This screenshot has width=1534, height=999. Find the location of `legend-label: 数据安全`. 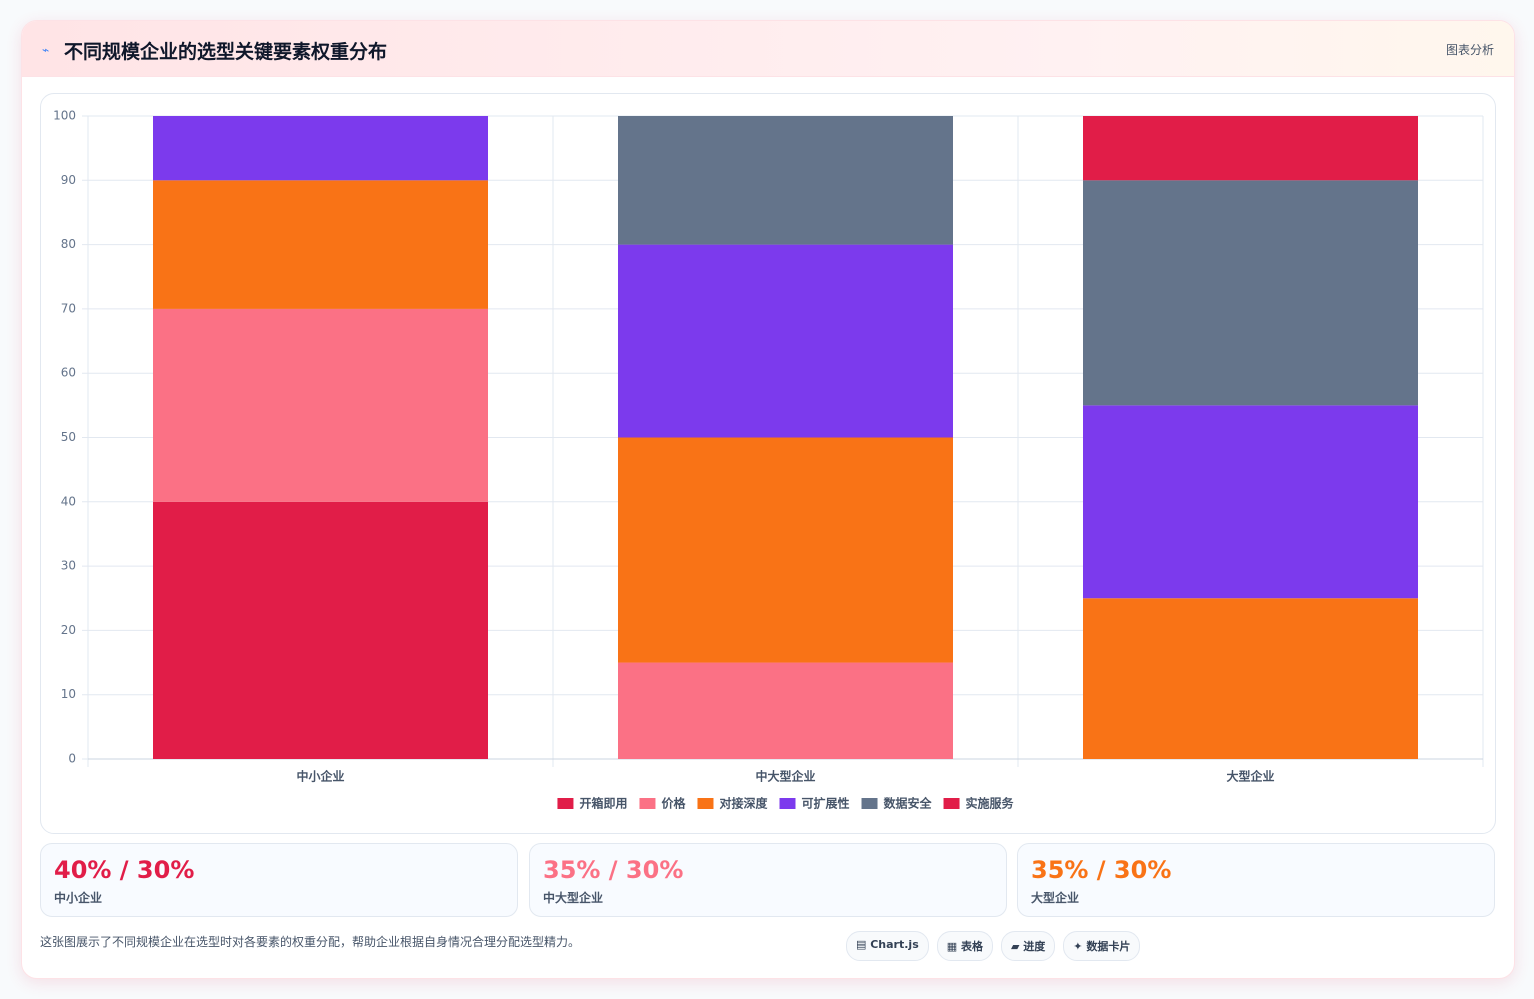

legend-label: 数据安全 is located at coordinates (908, 803).